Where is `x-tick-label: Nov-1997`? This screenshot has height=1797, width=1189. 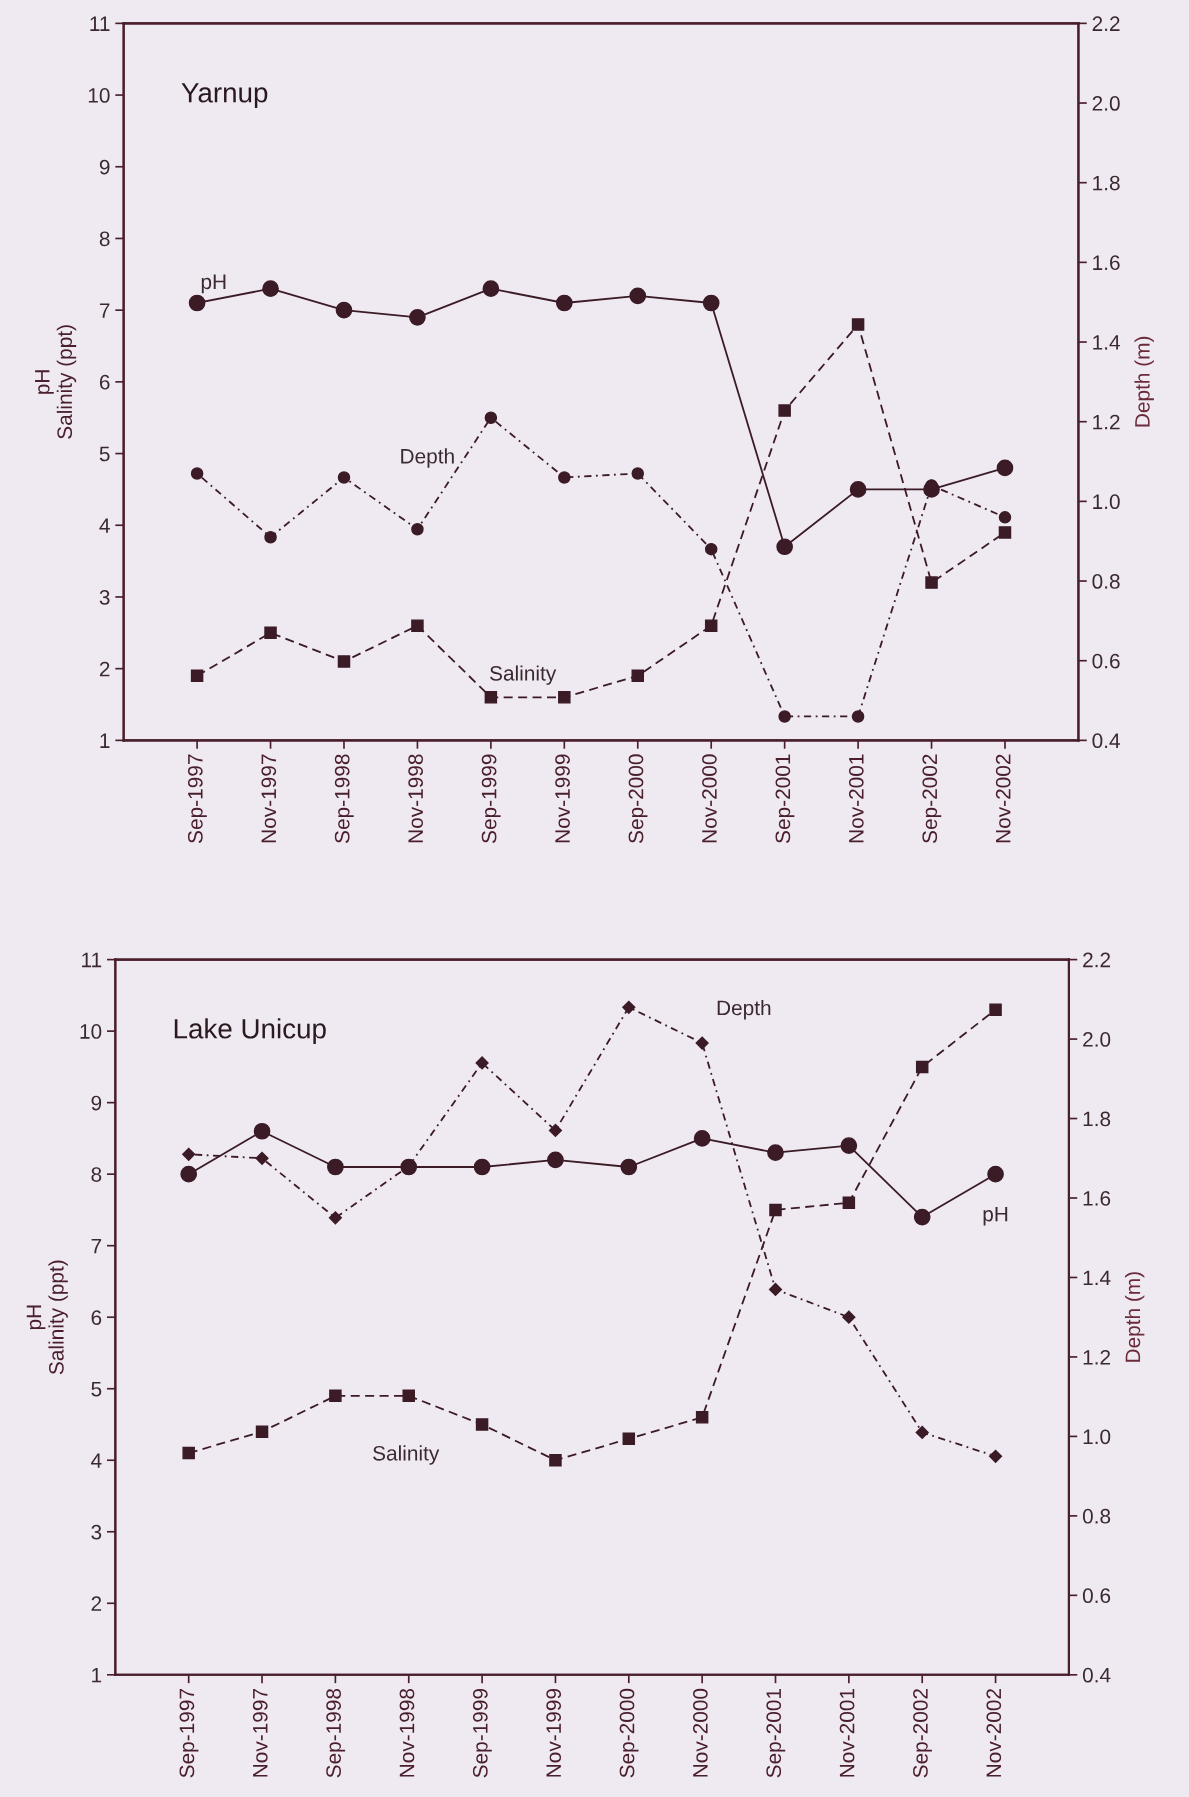 x-tick-label: Nov-1997 is located at coordinates (260, 1733).